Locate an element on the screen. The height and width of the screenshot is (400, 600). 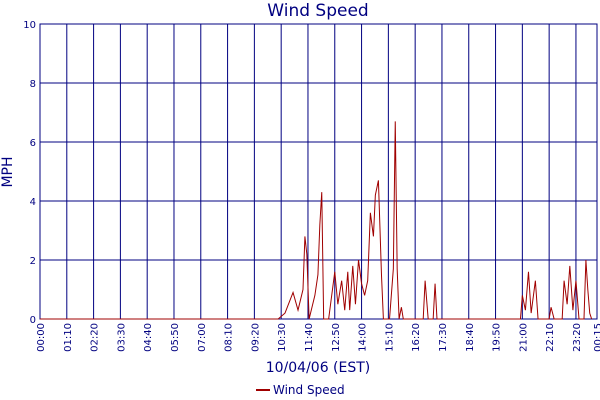
x-tick-label: 04:40 is located at coordinates (148, 337).